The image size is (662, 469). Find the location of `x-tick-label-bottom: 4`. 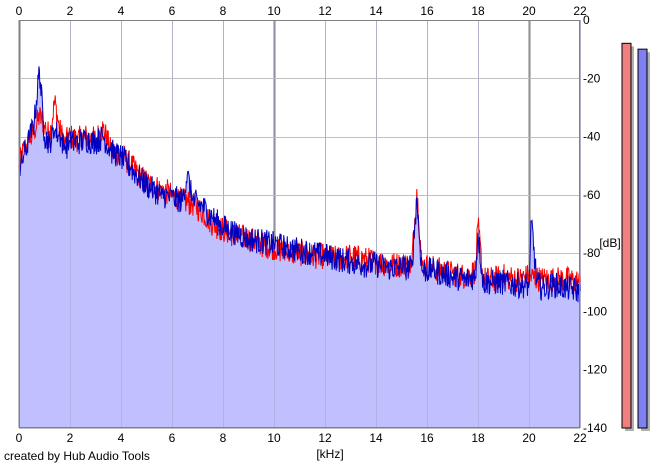

x-tick-label-bottom: 4 is located at coordinates (121, 438).